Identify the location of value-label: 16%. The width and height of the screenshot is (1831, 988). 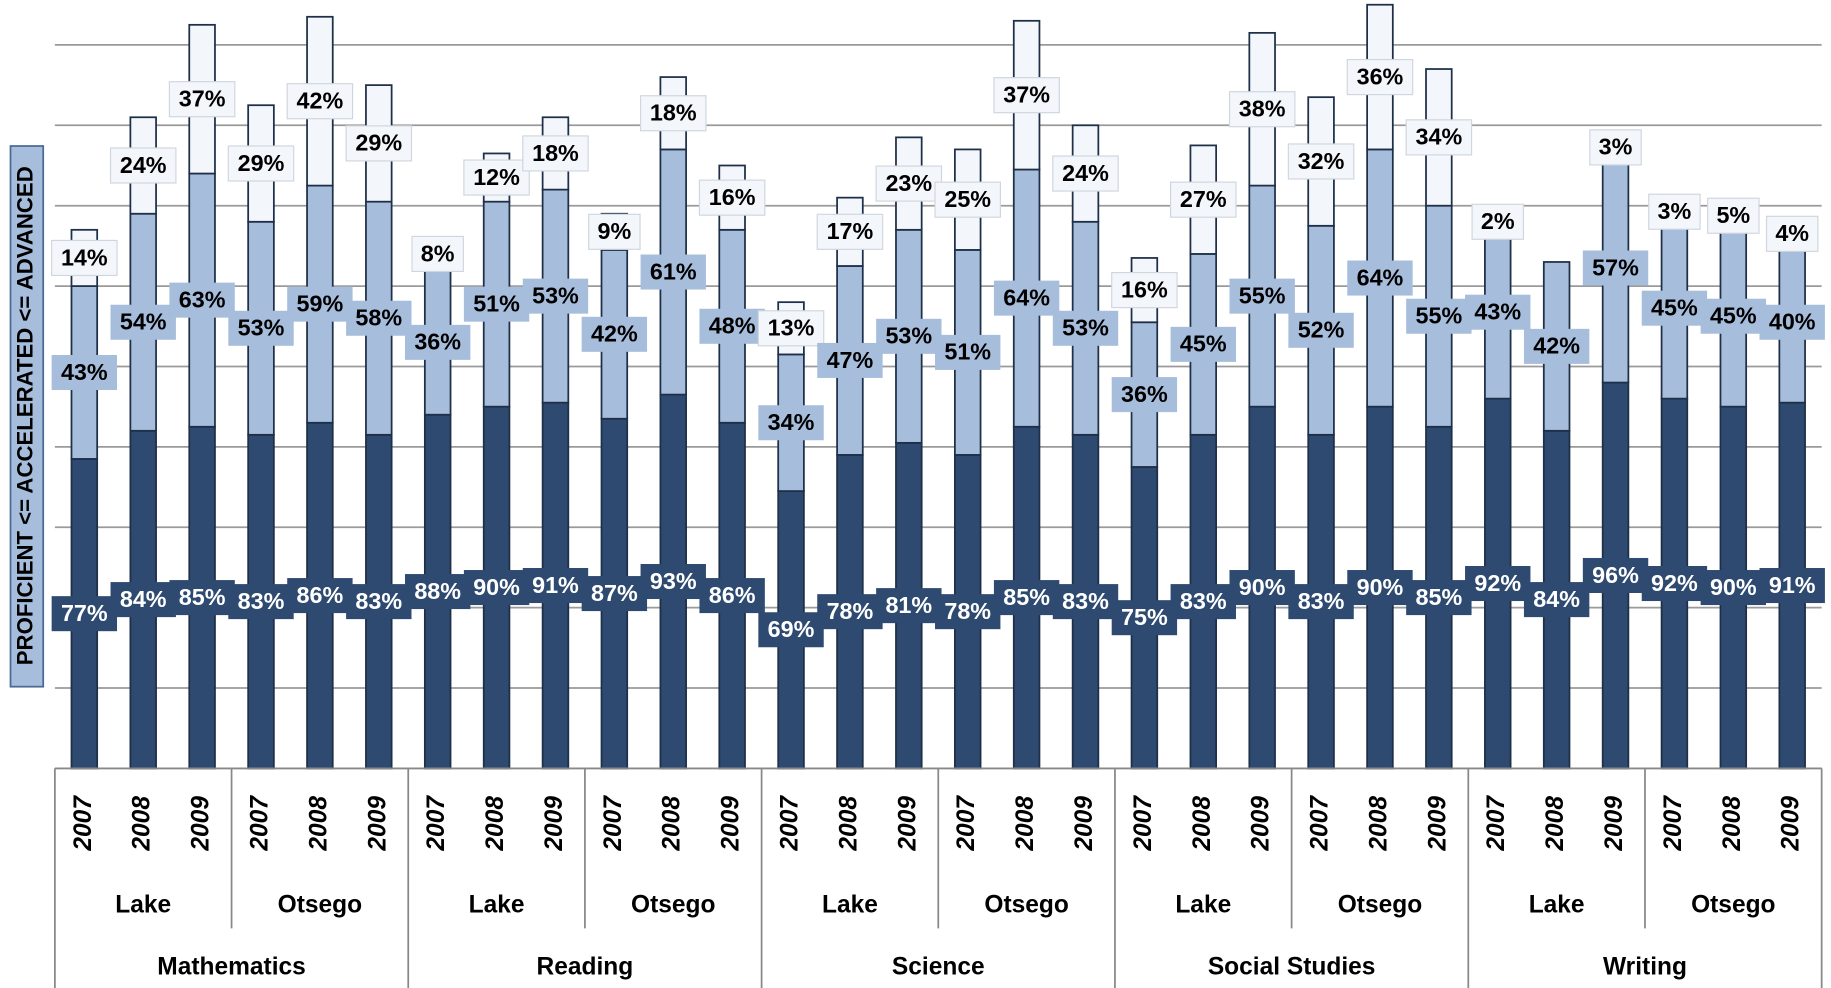
(1144, 289).